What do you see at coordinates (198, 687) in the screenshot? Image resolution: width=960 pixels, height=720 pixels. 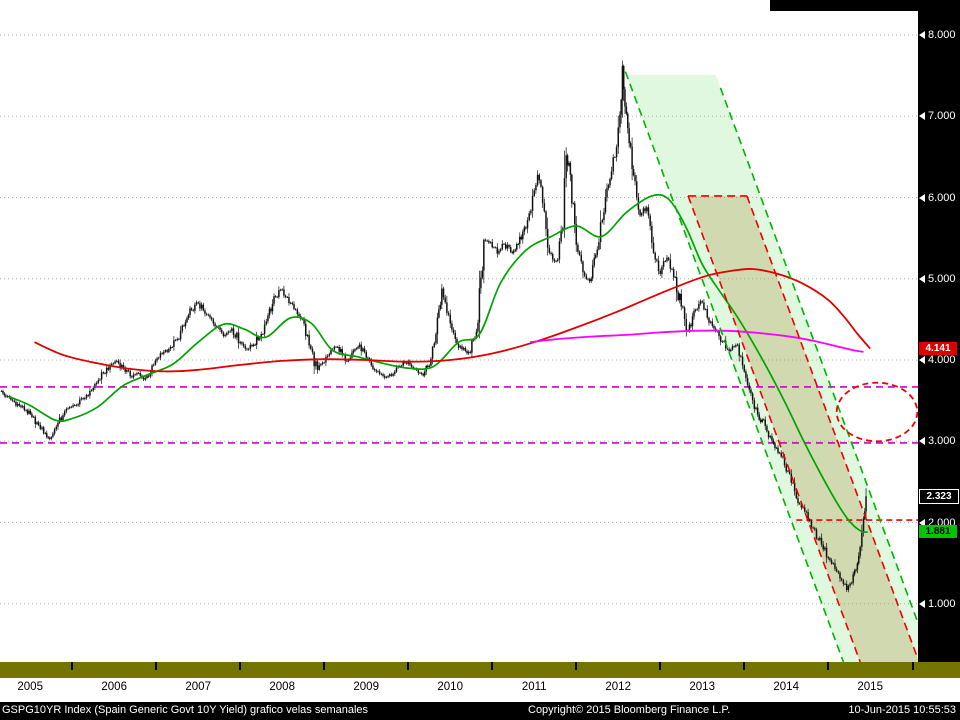 I see `year-label: 2007` at bounding box center [198, 687].